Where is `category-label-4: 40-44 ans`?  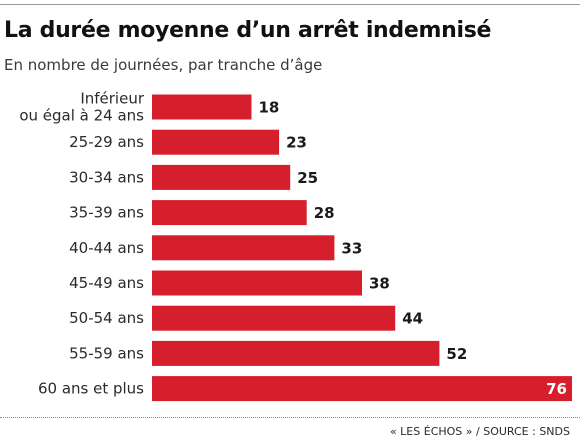
category-label-4: 40-44 ans is located at coordinates (106, 248).